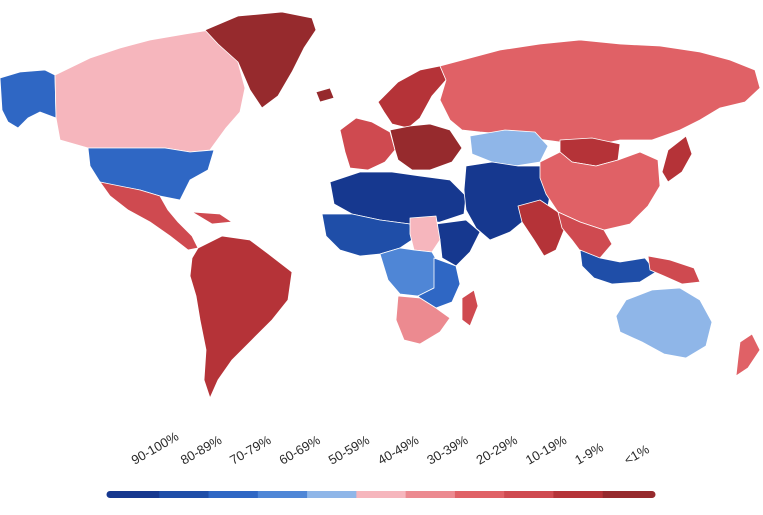 The height and width of the screenshot is (515, 763). I want to click on legend-label: <1%, so click(636, 454).